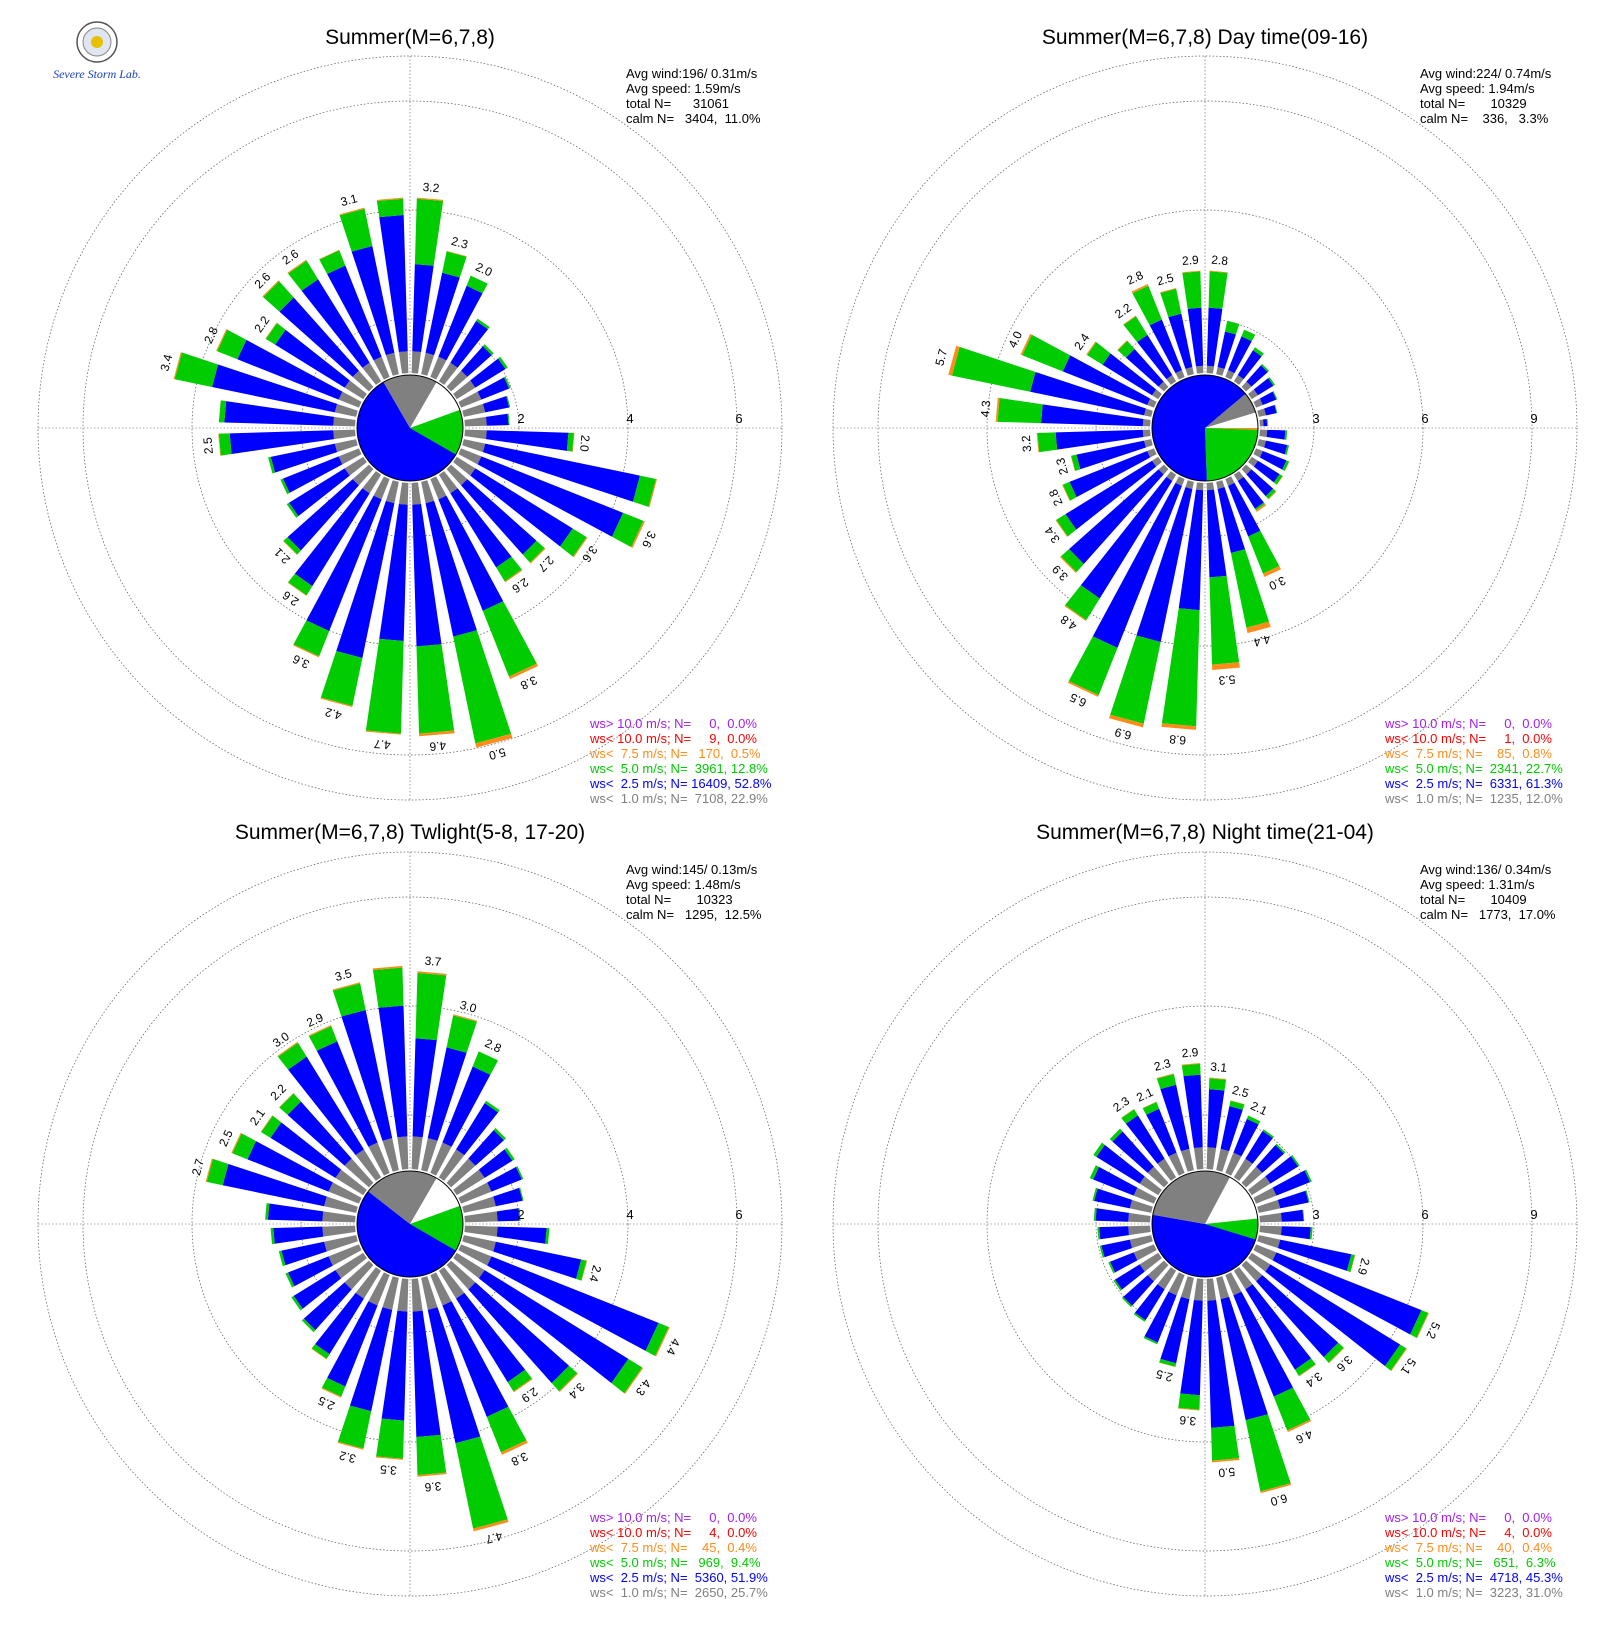 This screenshot has height=1640, width=1620. What do you see at coordinates (1258, 1108) in the screenshot?
I see `bar-value-label: 2.1` at bounding box center [1258, 1108].